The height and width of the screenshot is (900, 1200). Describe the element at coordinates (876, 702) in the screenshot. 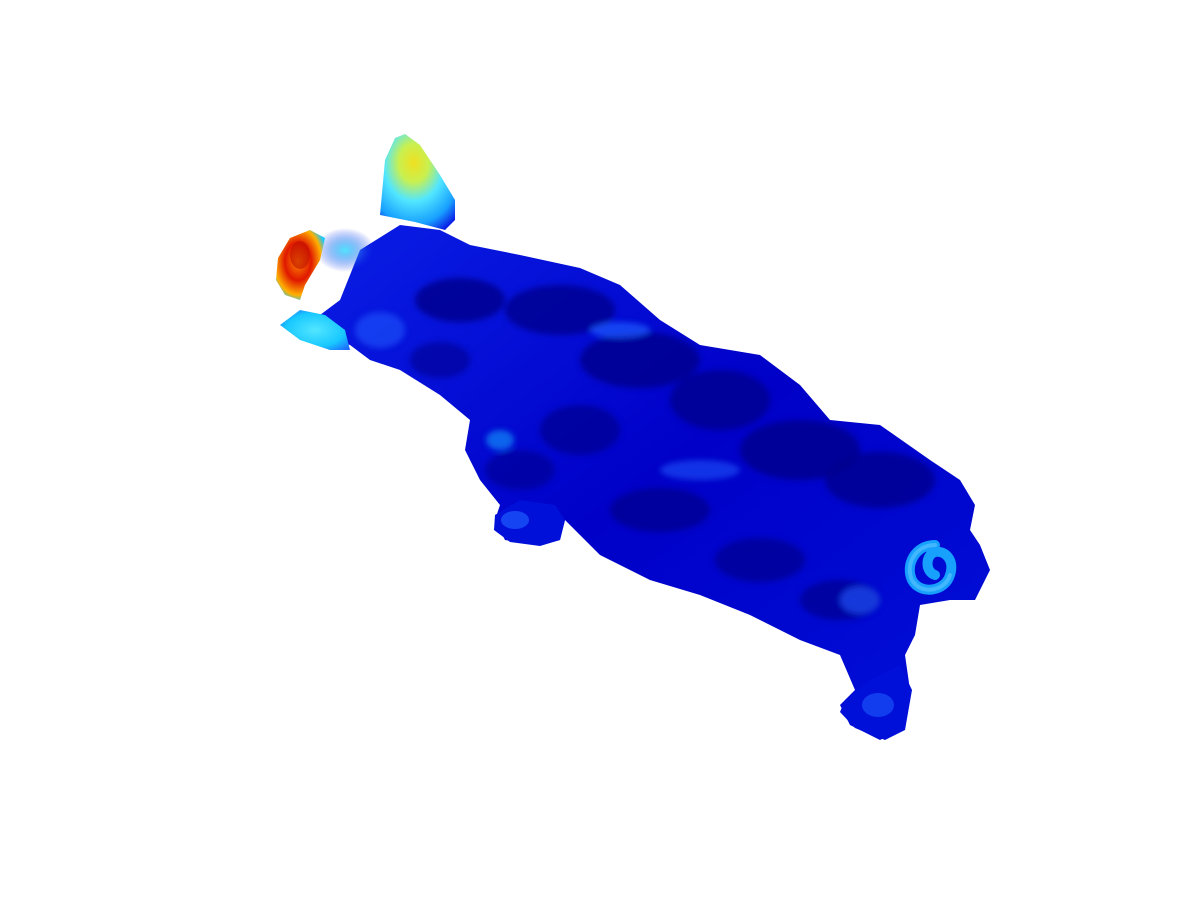

I see `rear-leg` at that location.